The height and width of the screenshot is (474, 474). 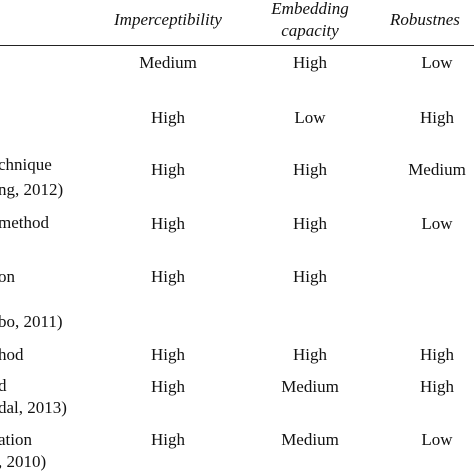 What do you see at coordinates (237, 45) in the screenshot?
I see `header-rule` at bounding box center [237, 45].